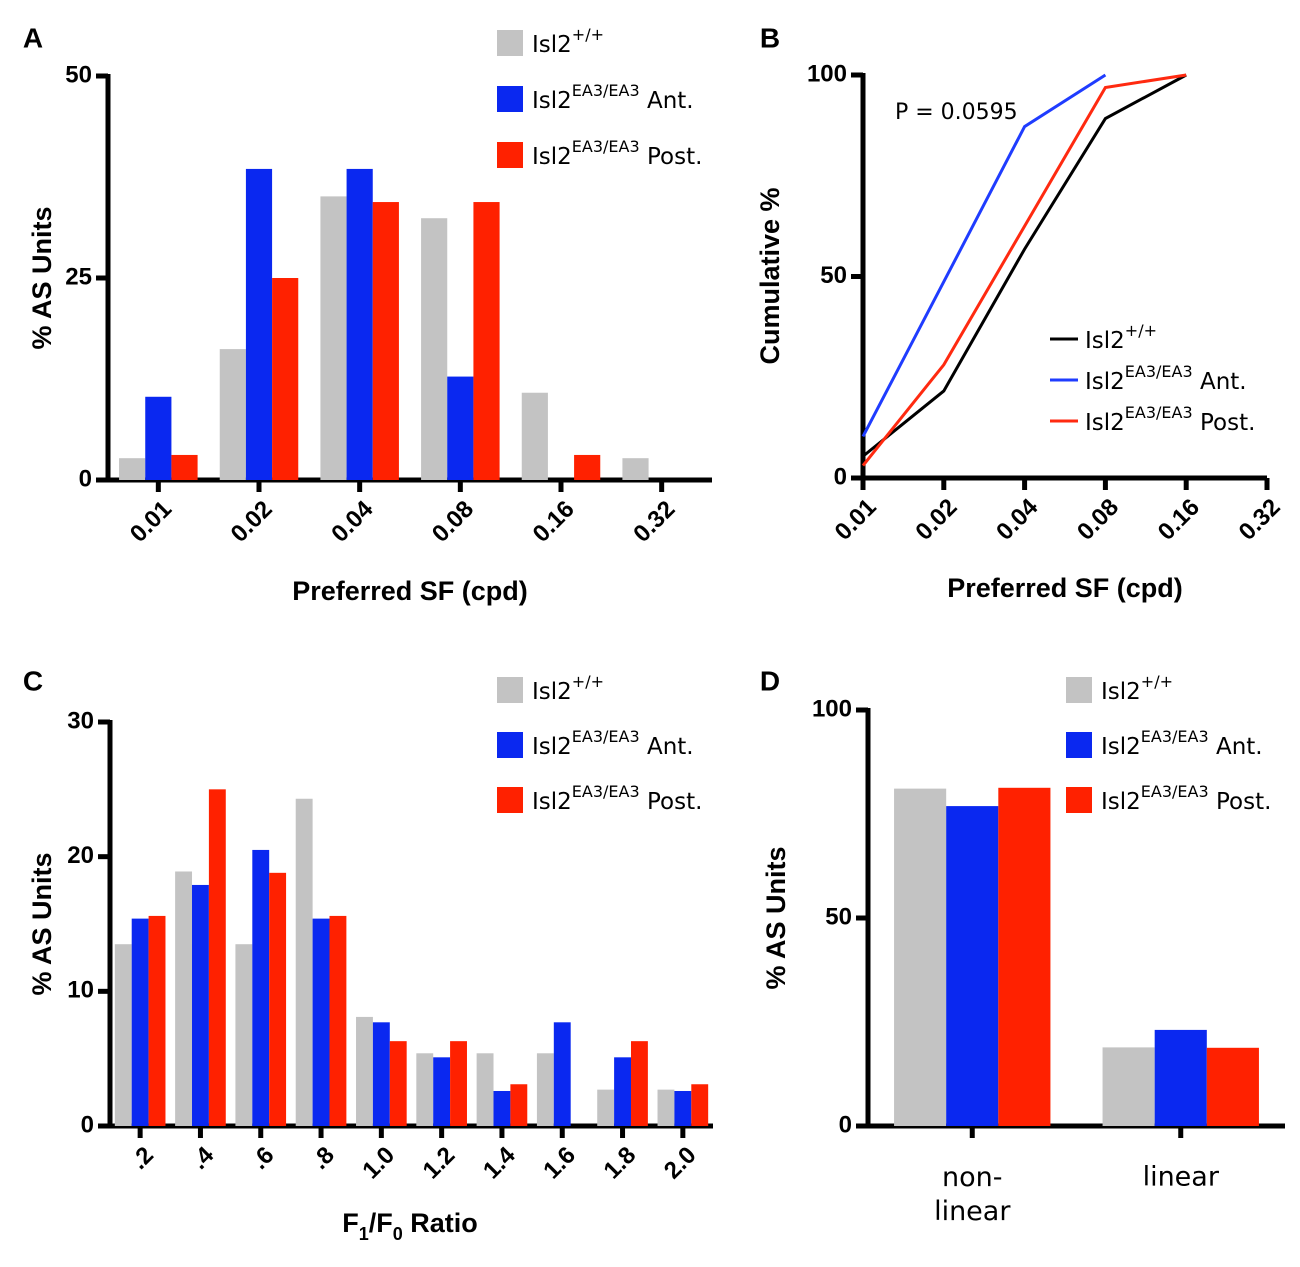 The height and width of the screenshot is (1267, 1300). Describe the element at coordinates (832, 708) in the screenshot. I see `y-tick-label: 100` at that location.